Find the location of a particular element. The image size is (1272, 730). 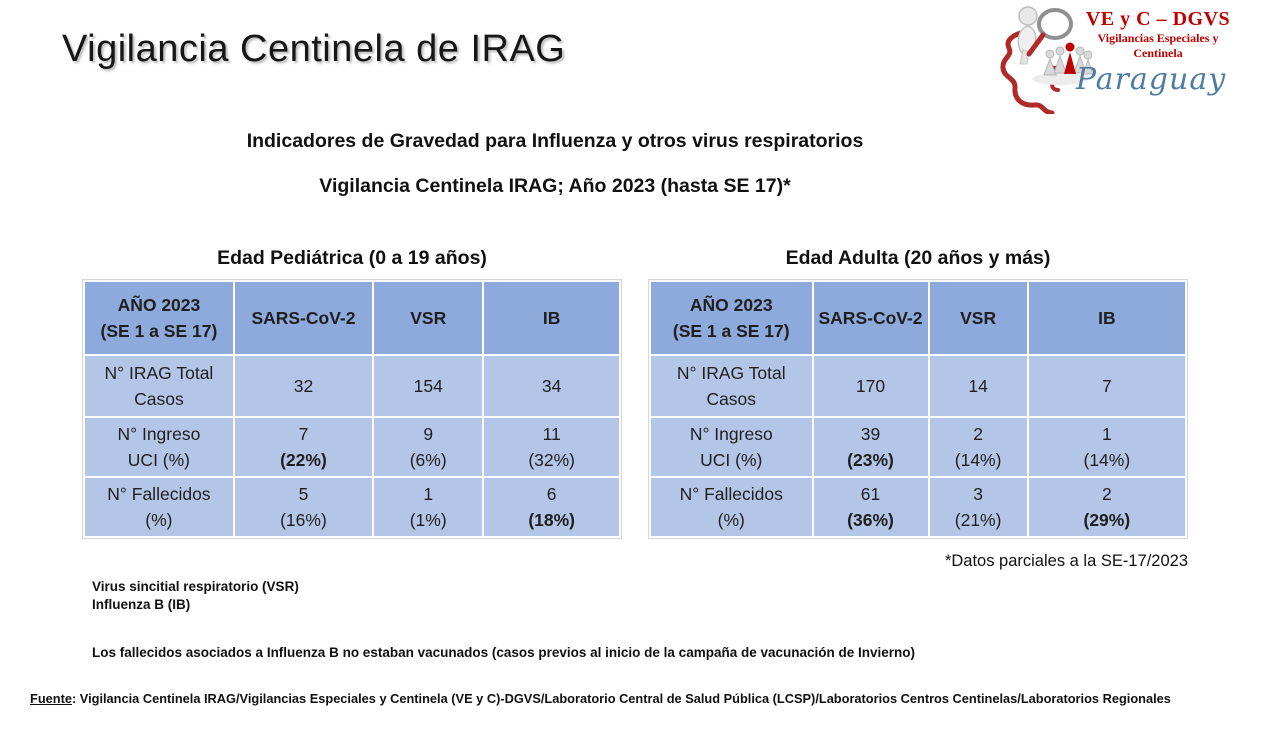

table-row: N° IRAG Total Casos 170 14 7 is located at coordinates (918, 386).